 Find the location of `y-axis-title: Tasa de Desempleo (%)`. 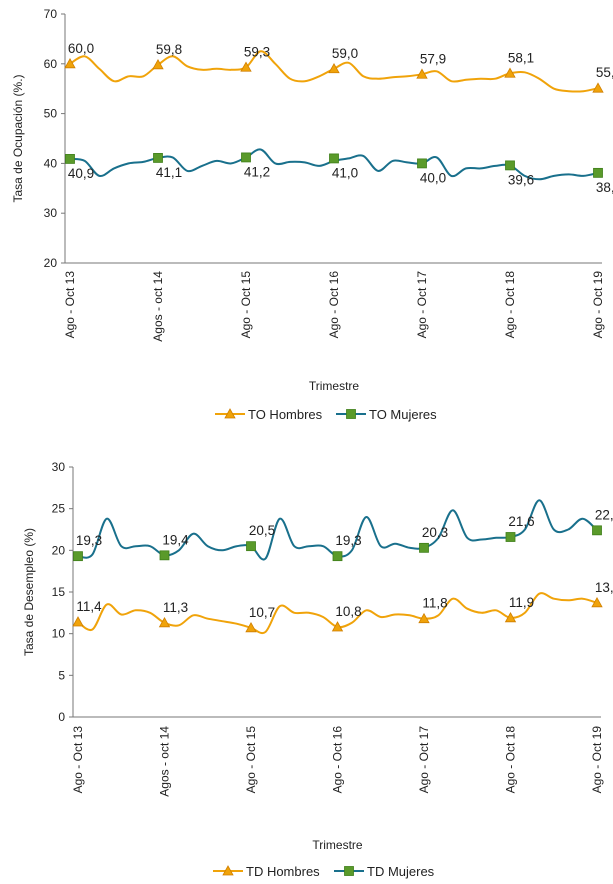

y-axis-title: Tasa de Desempleo (%) is located at coordinates (29, 592).